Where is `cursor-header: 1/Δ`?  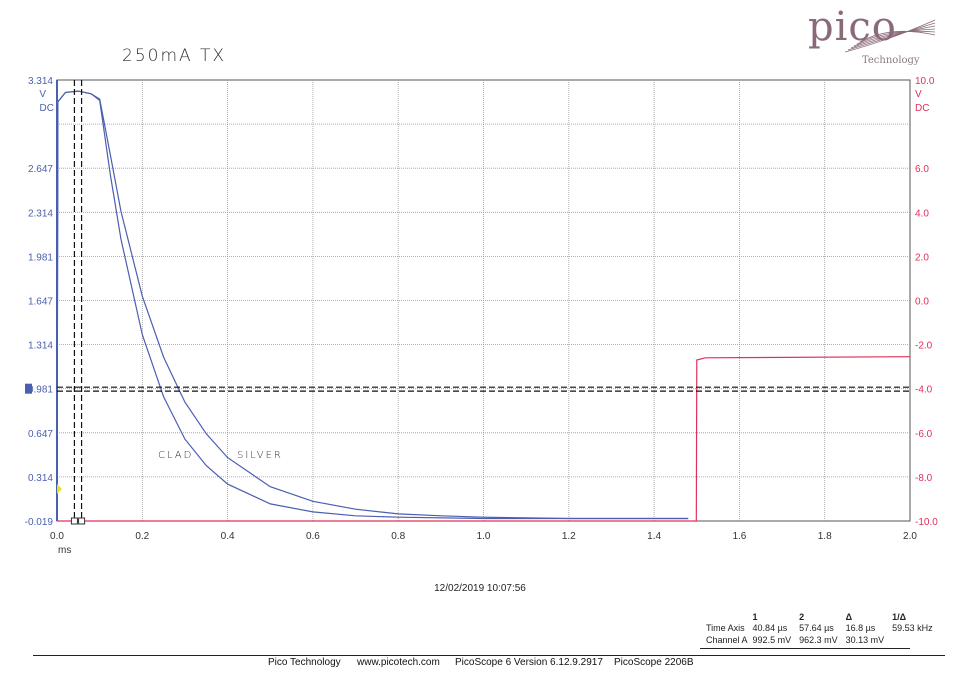
cursor-header: 1/Δ is located at coordinates (899, 617).